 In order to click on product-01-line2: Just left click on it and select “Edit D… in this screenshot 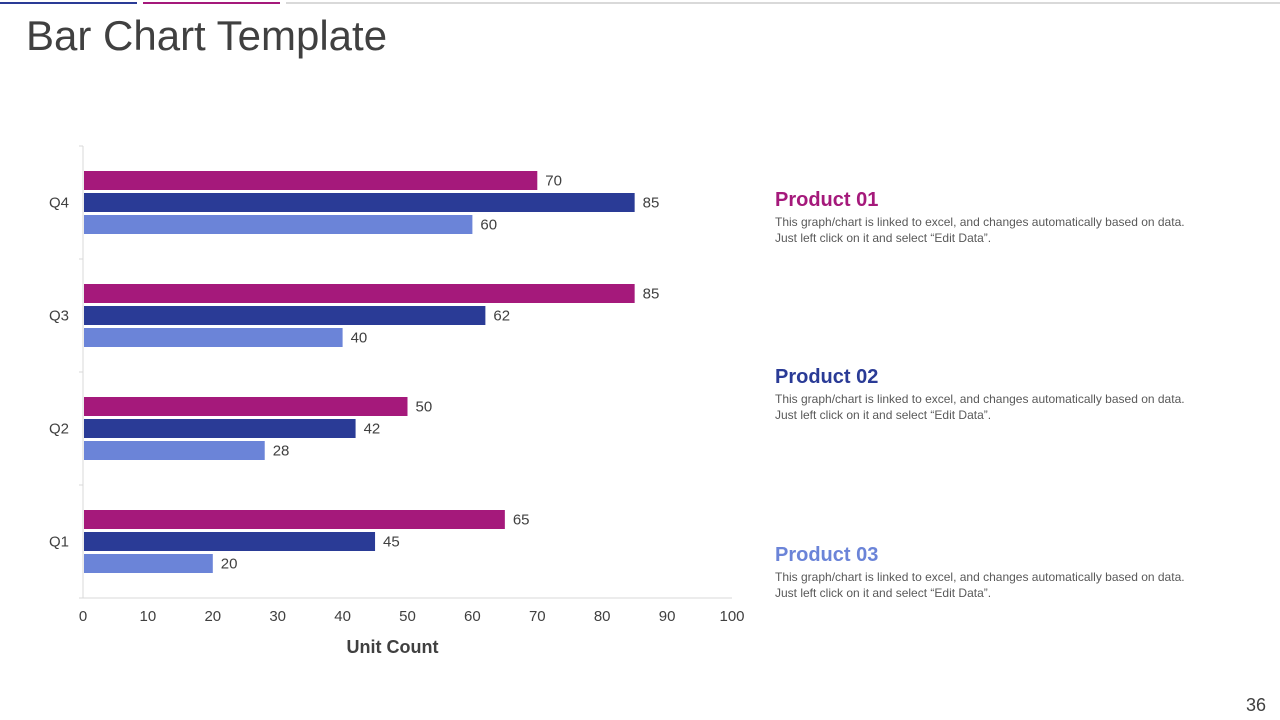, I will do `click(883, 238)`.